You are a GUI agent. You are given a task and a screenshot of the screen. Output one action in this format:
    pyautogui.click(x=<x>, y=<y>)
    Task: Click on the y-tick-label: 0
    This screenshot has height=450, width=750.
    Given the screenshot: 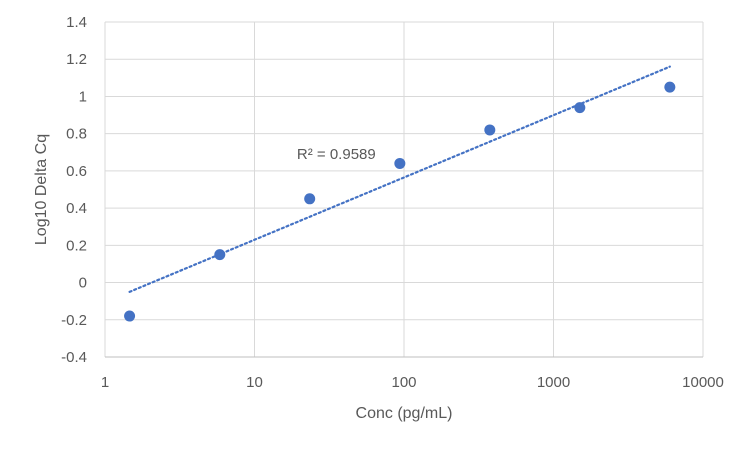 What is the action you would take?
    pyautogui.click(x=83, y=283)
    